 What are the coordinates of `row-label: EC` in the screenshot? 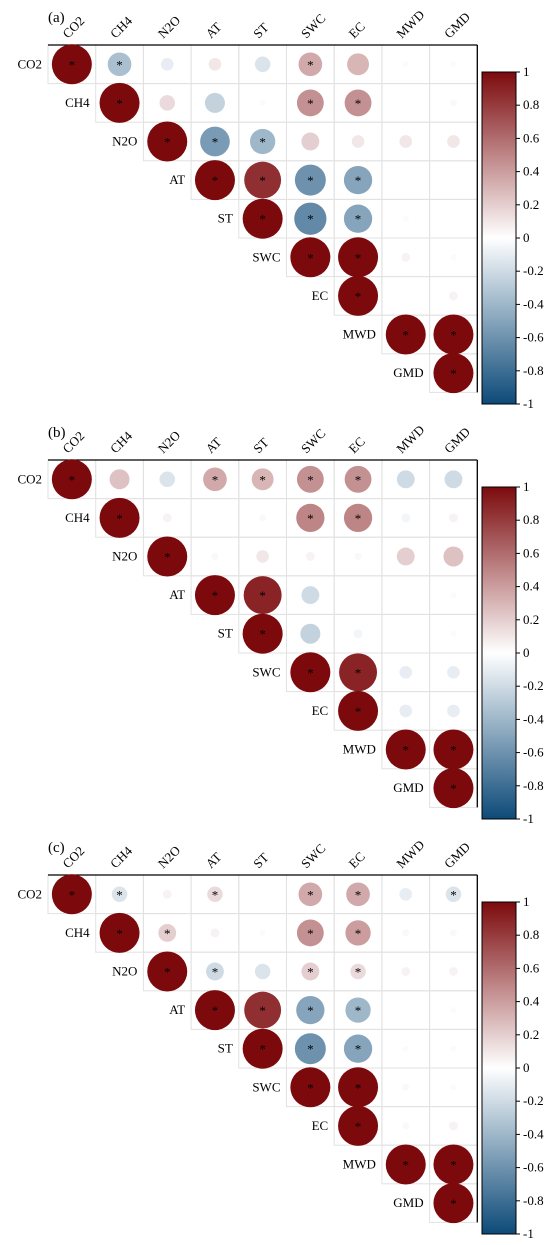 It's located at (320, 295).